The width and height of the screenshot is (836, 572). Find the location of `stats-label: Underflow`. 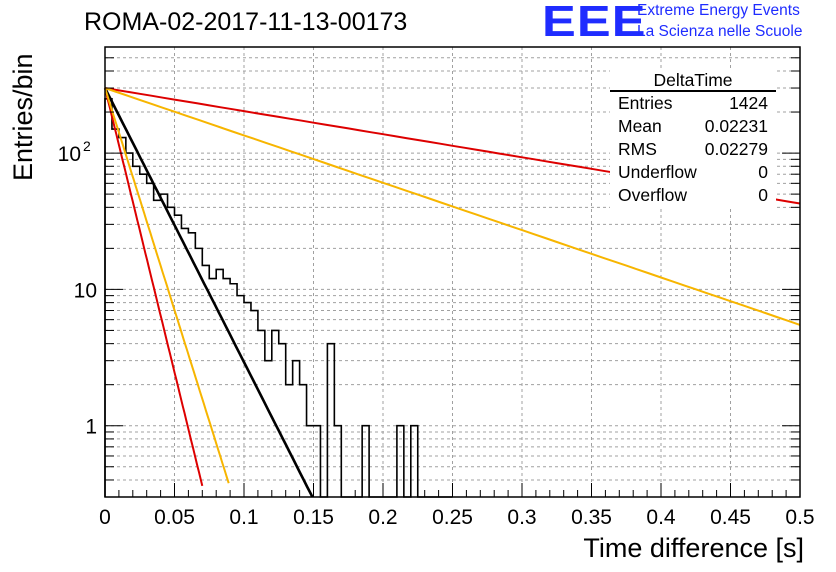

stats-label: Underflow is located at coordinates (657, 172).